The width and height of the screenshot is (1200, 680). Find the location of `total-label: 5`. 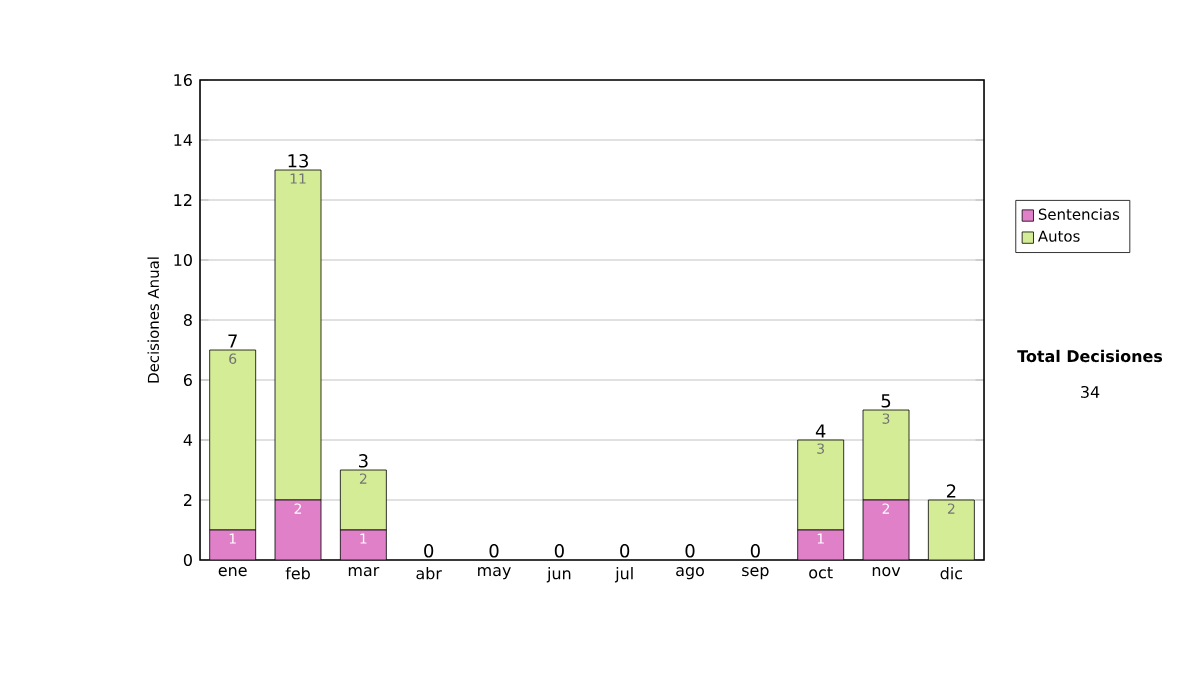

total-label: 5 is located at coordinates (886, 401).